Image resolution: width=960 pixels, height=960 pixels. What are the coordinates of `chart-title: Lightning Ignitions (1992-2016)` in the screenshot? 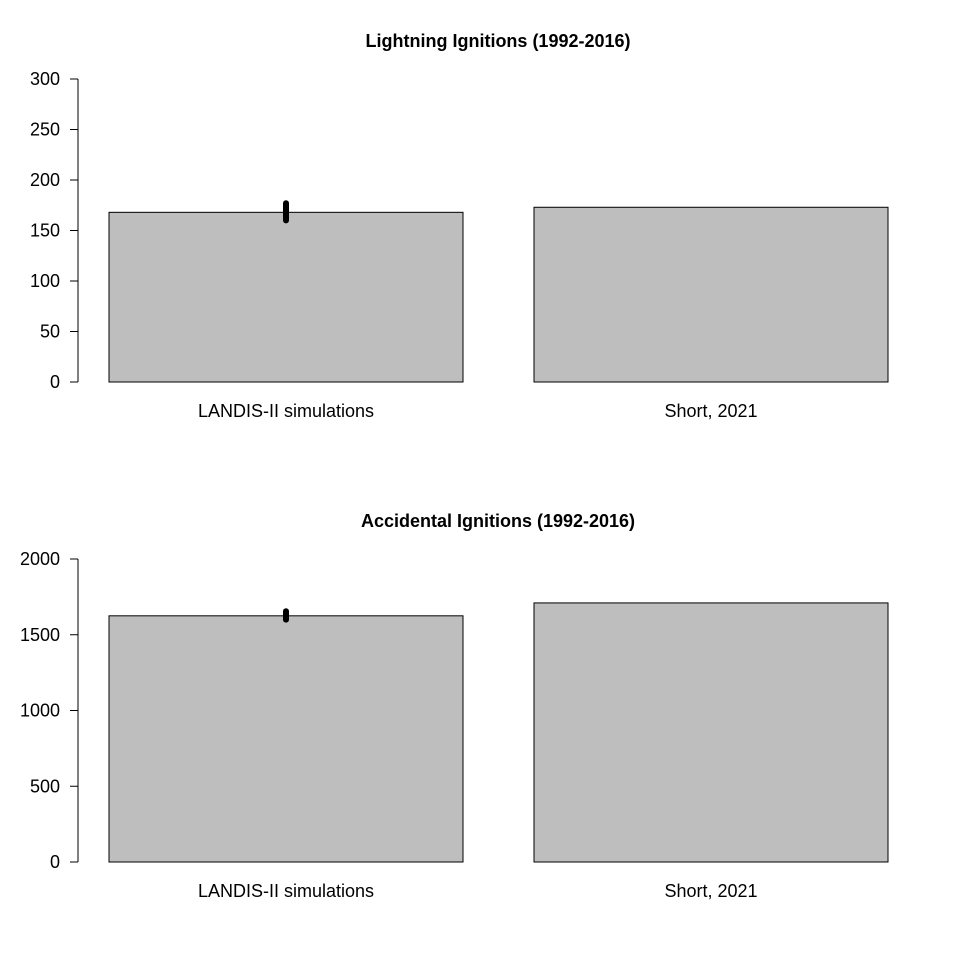 It's located at (497, 41).